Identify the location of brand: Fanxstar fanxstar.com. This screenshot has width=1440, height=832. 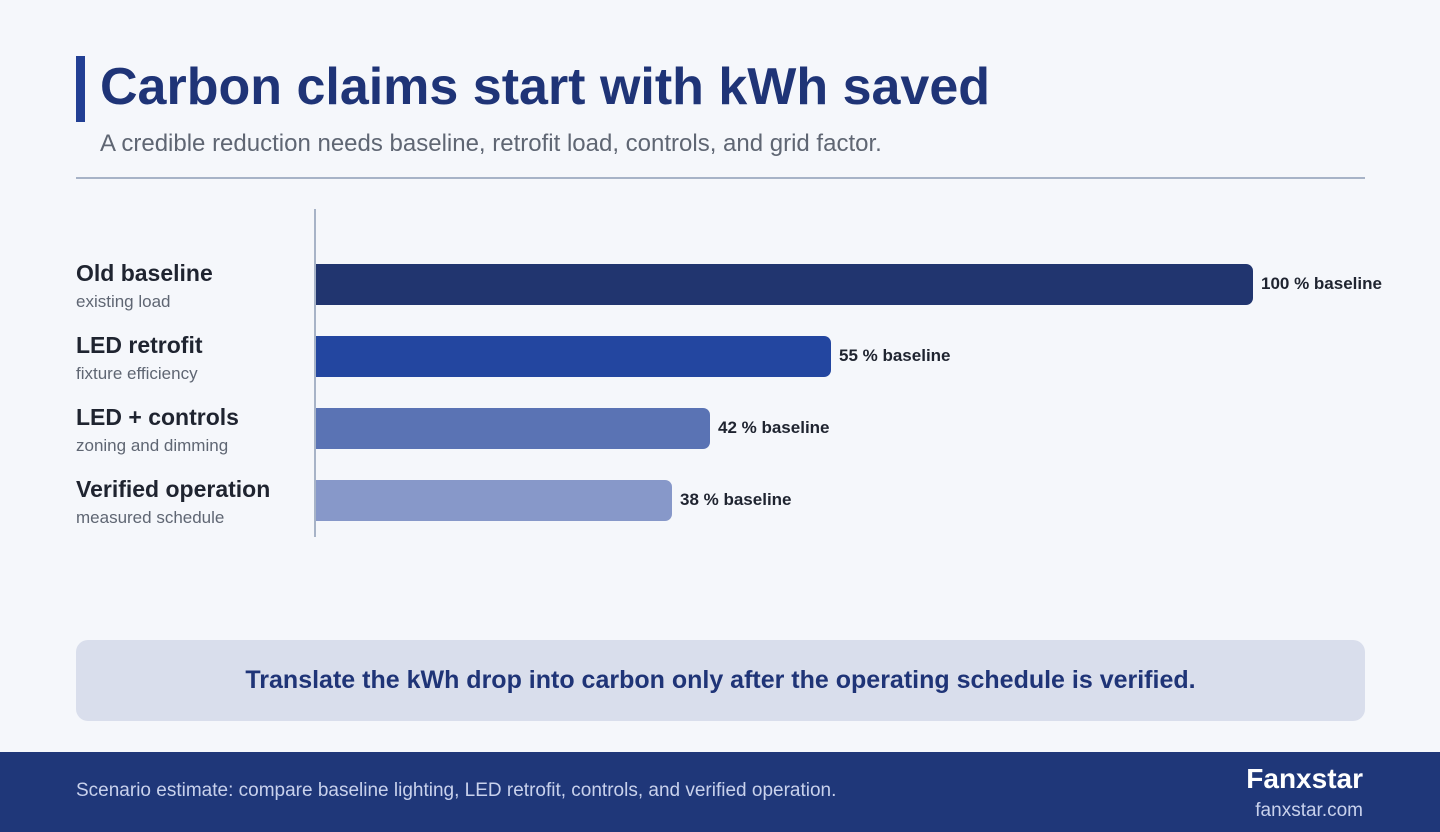
(1304, 793).